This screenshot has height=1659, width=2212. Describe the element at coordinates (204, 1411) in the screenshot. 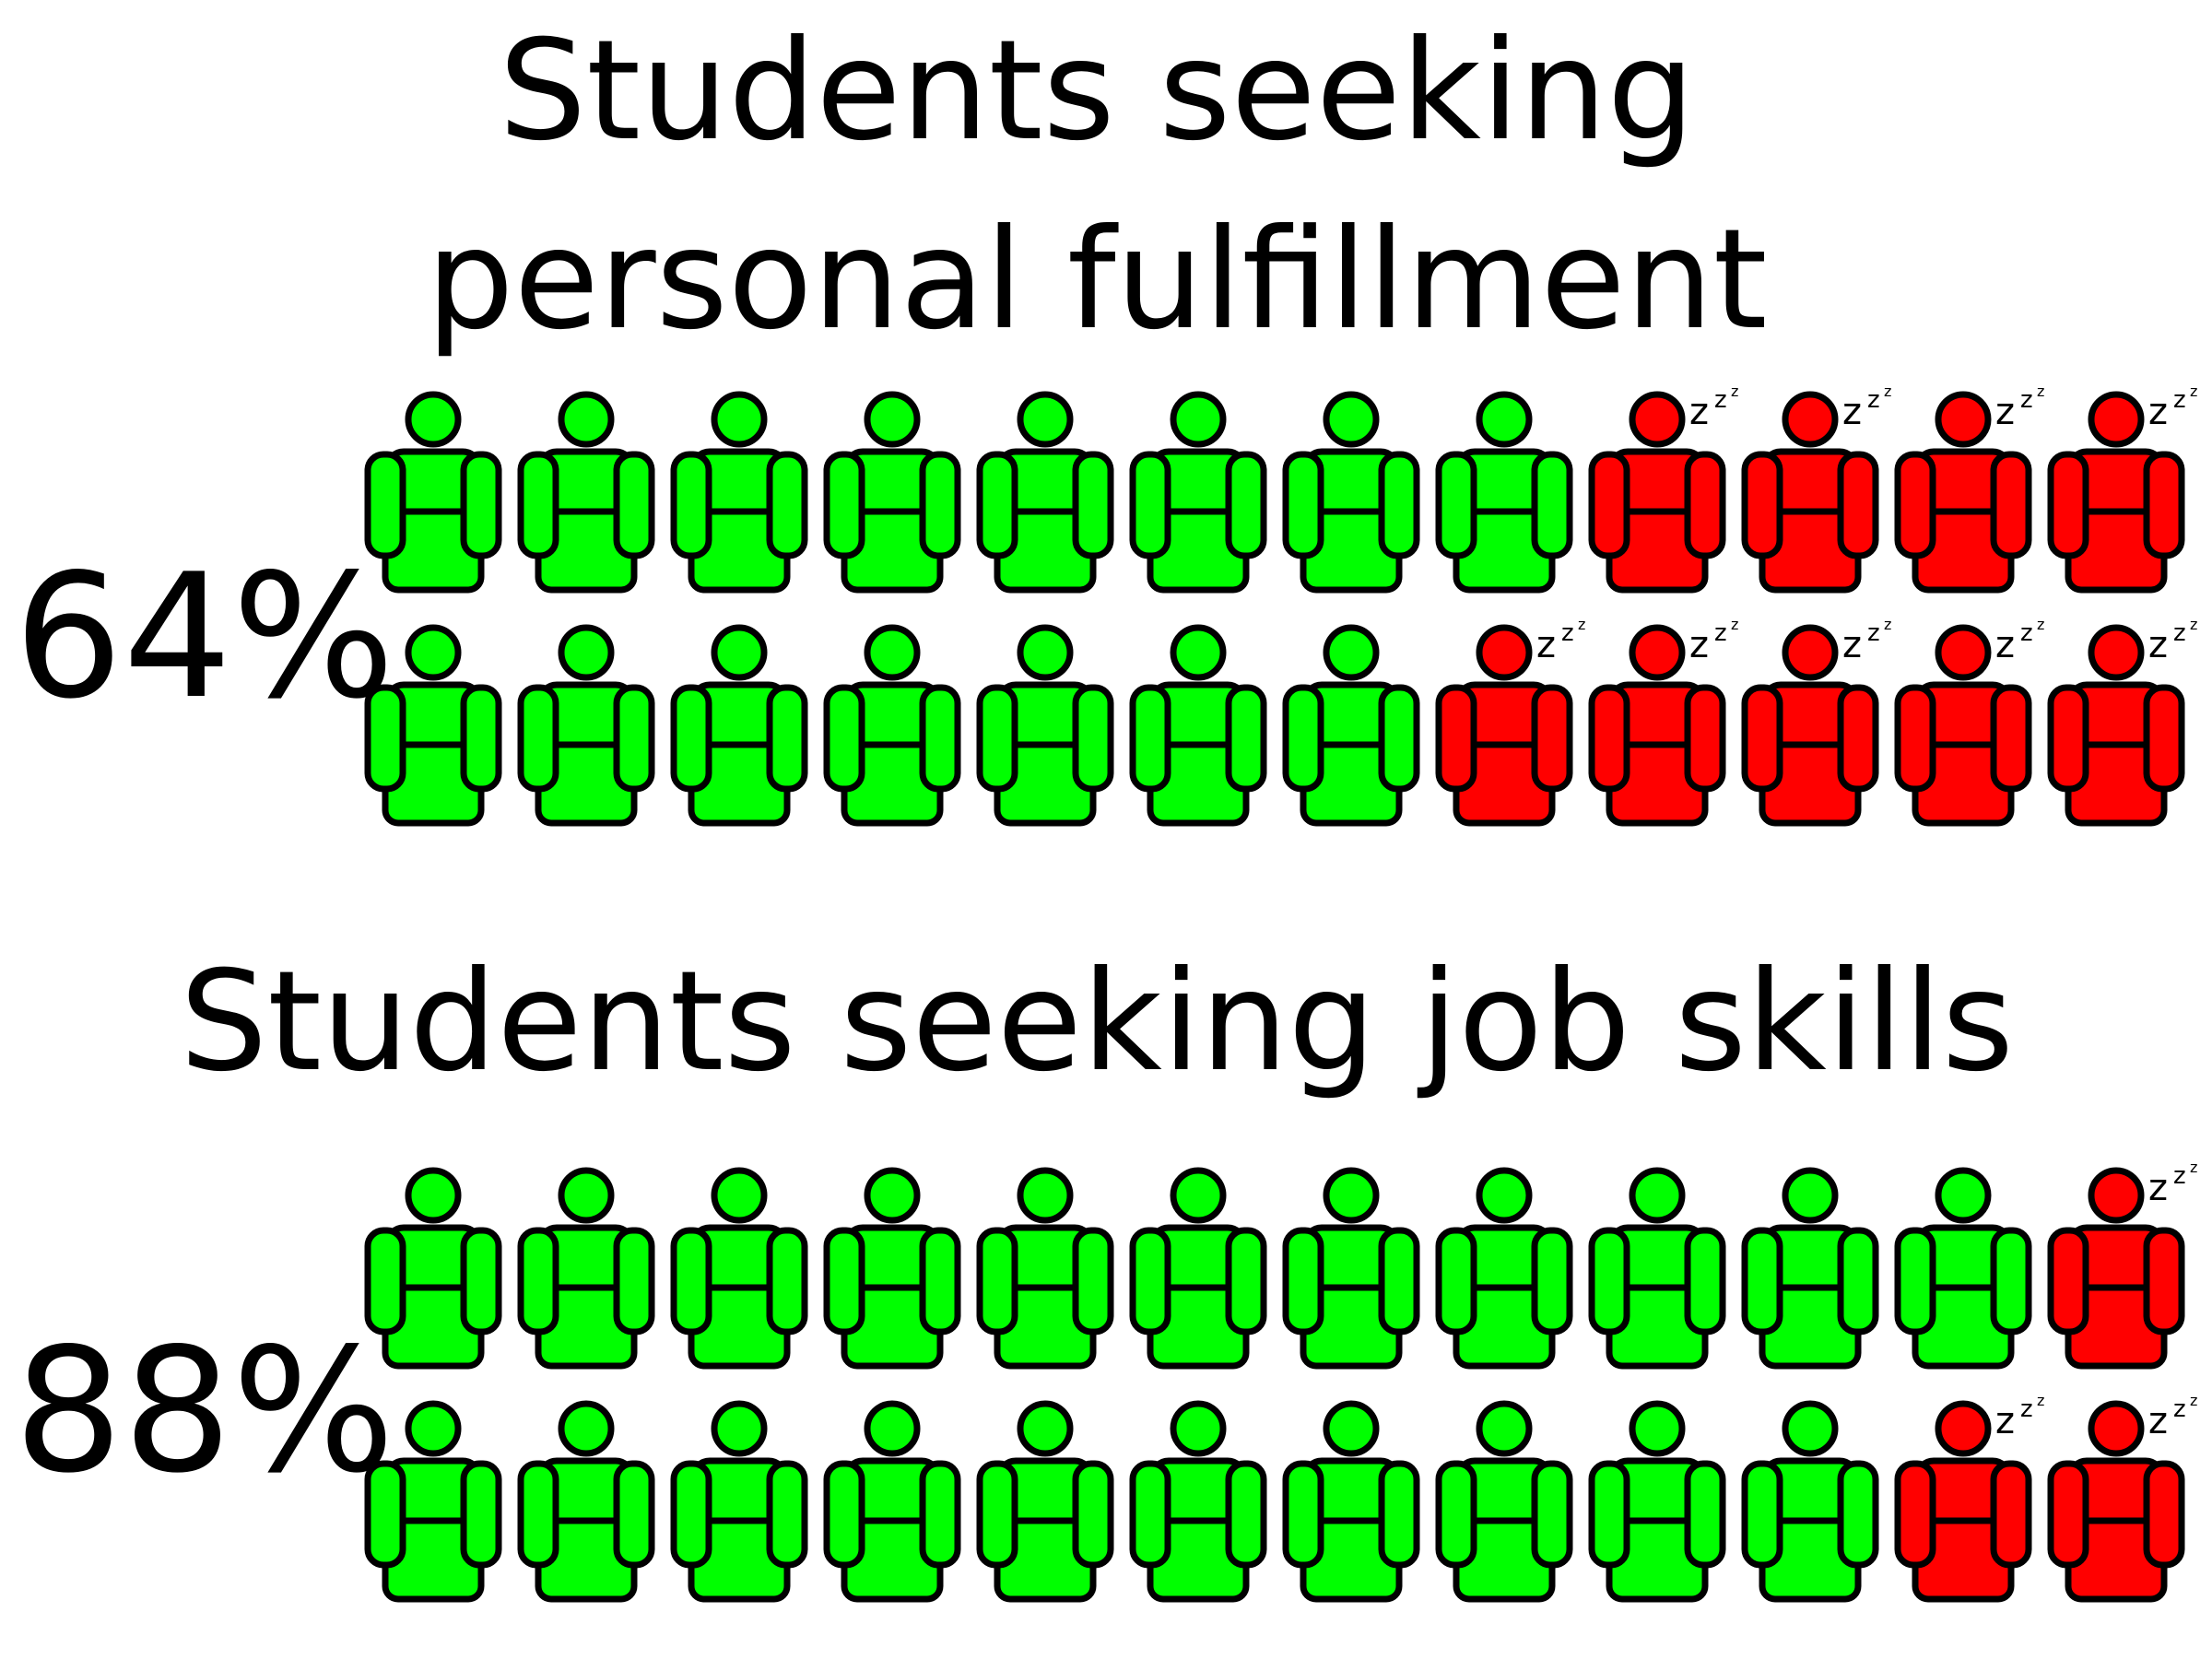

I see `percent-label: 88%` at that location.